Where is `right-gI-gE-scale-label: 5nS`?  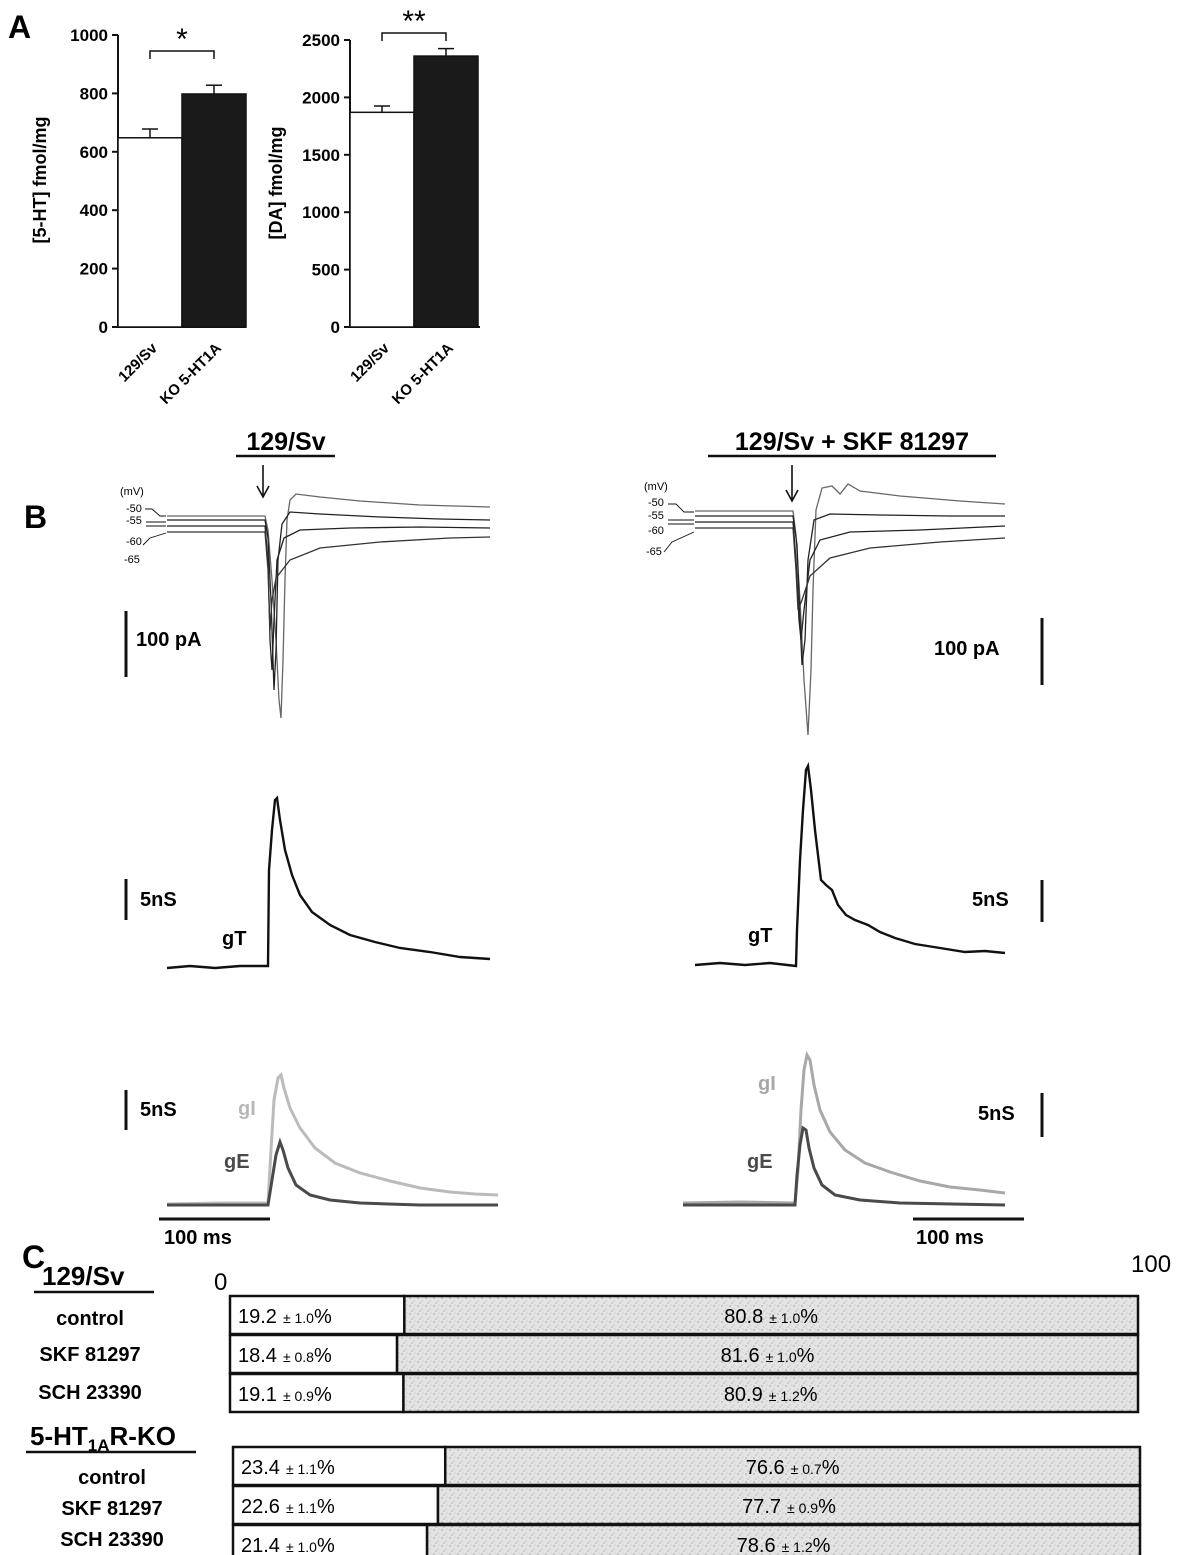
right-gI-gE-scale-label: 5nS is located at coordinates (996, 1114).